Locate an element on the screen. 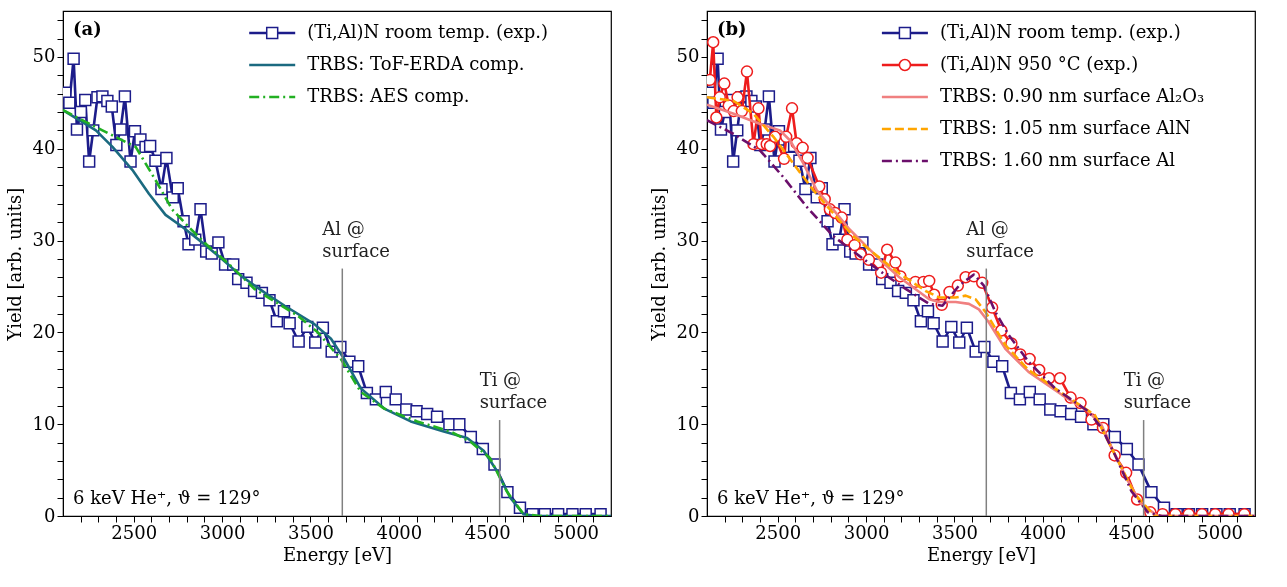 The image size is (1287, 587). annotation: (b) is located at coordinates (732, 28).